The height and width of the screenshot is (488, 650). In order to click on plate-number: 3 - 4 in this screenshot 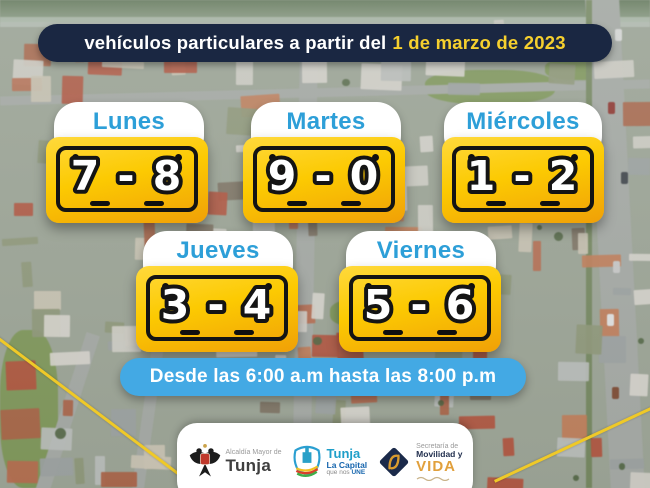, I will do `click(216, 306)`.